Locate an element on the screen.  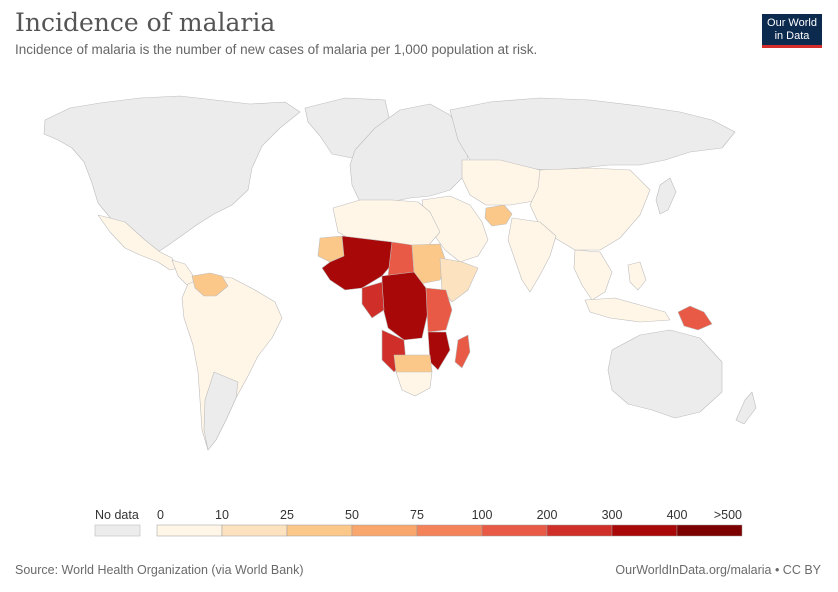
region-venezuela-guyana is located at coordinates (210, 284).